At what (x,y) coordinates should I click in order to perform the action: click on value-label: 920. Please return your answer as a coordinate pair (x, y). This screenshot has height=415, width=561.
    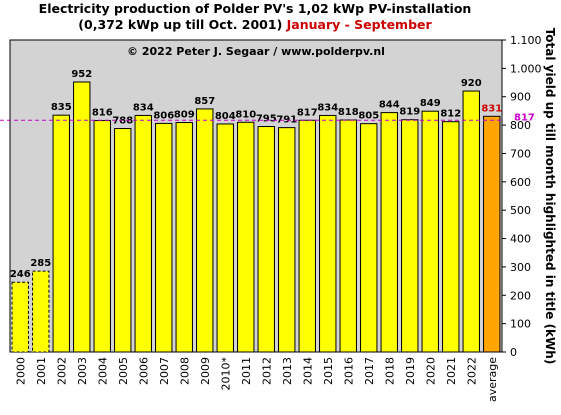
    Looking at the image, I should click on (471, 83).